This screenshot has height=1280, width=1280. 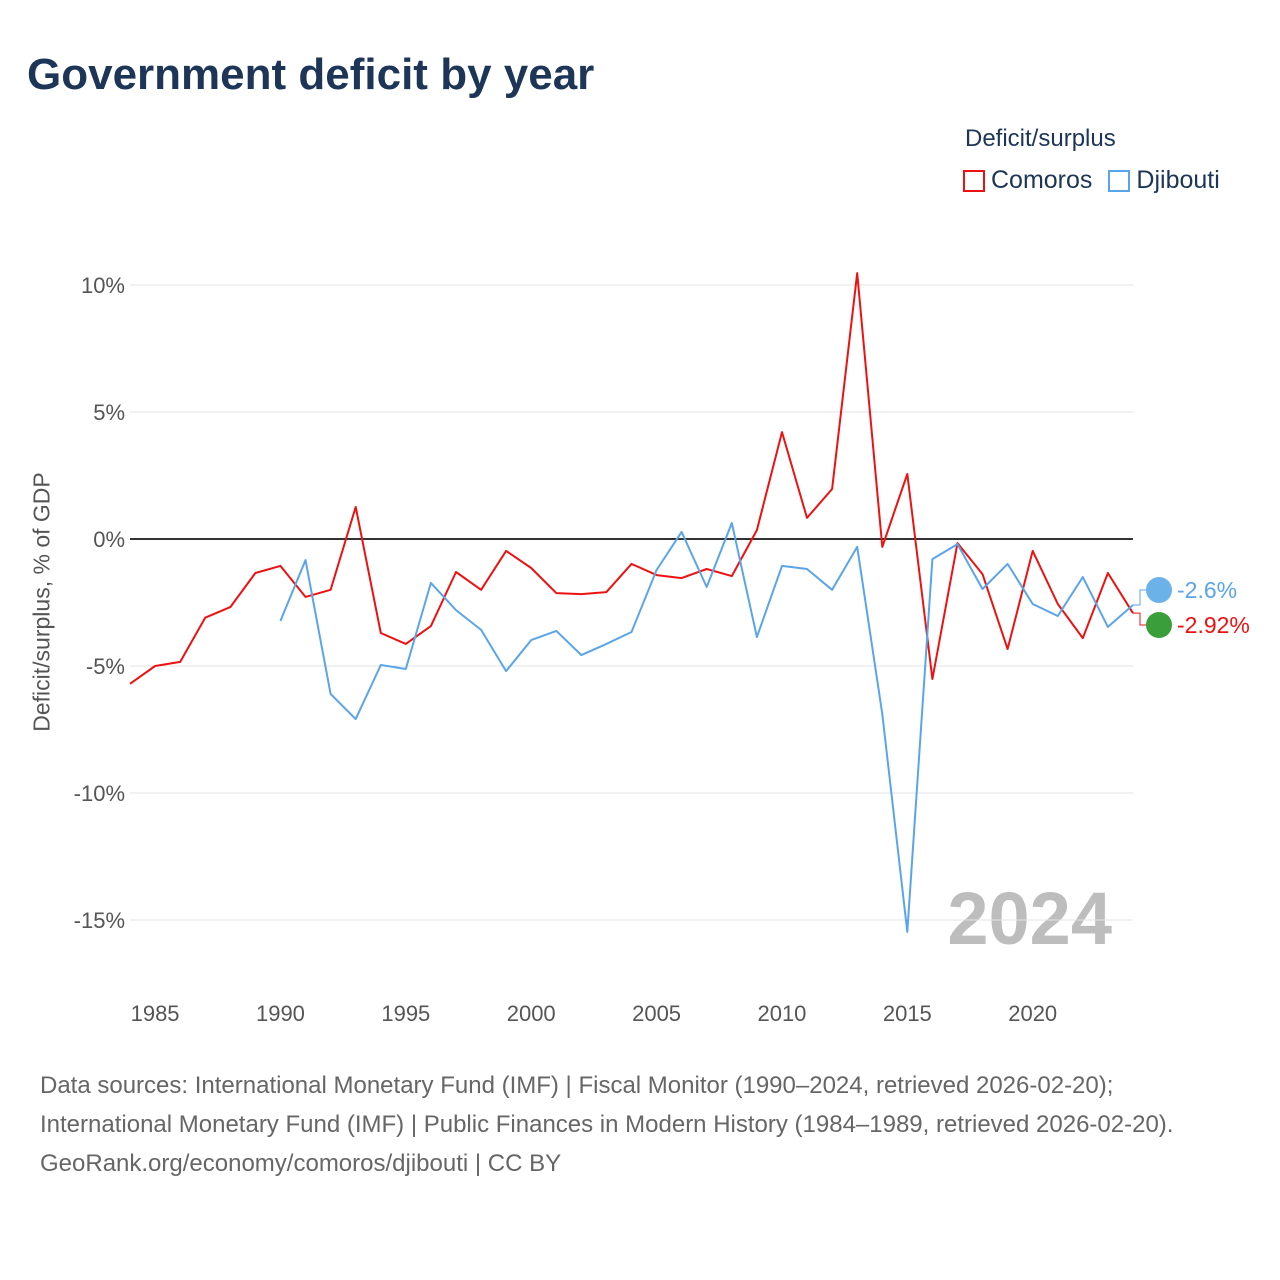 I want to click on x-tick-label: 2005, so click(x=656, y=1013).